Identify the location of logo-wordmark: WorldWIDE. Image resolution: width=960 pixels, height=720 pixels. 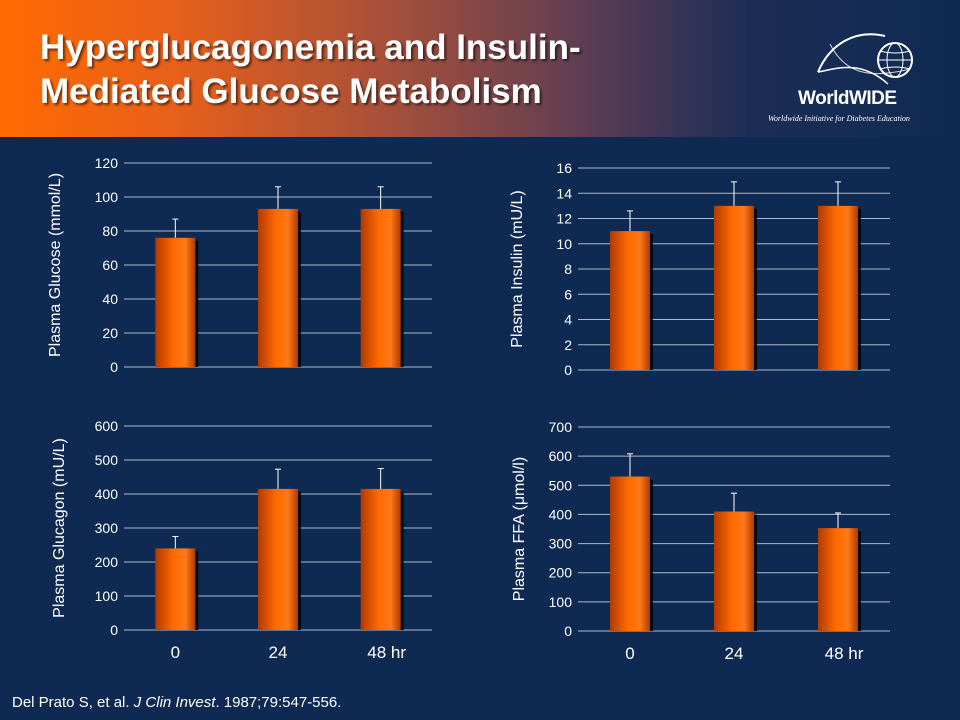
(847, 98).